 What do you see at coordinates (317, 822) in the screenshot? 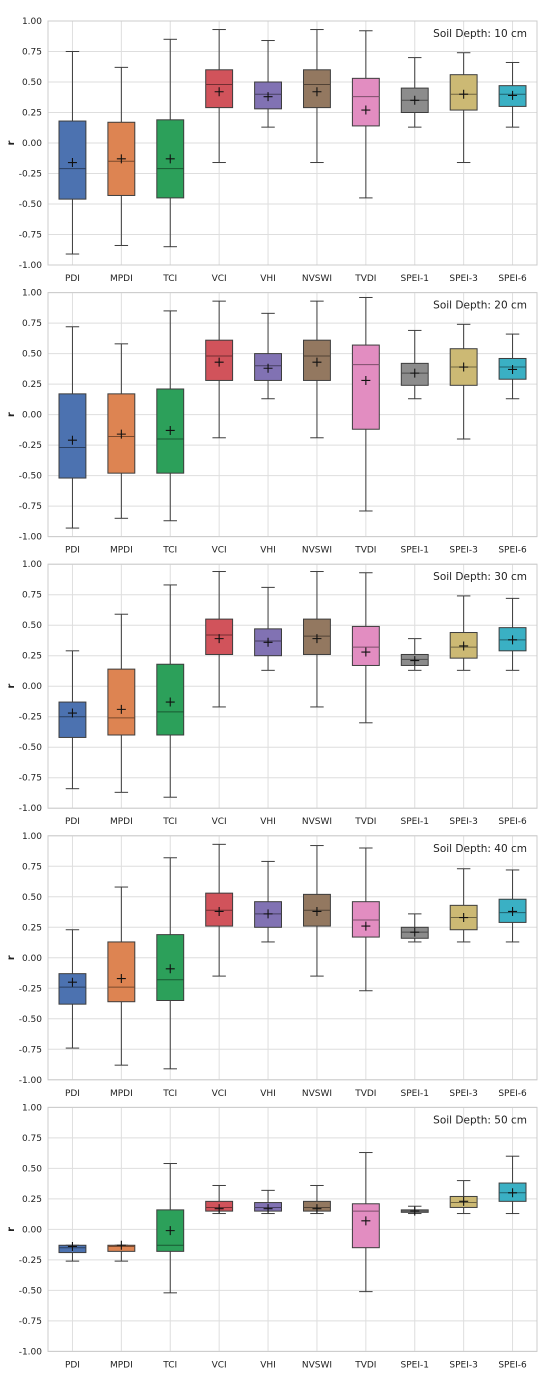
I see `x-tick-label: NVSWI` at bounding box center [317, 822].